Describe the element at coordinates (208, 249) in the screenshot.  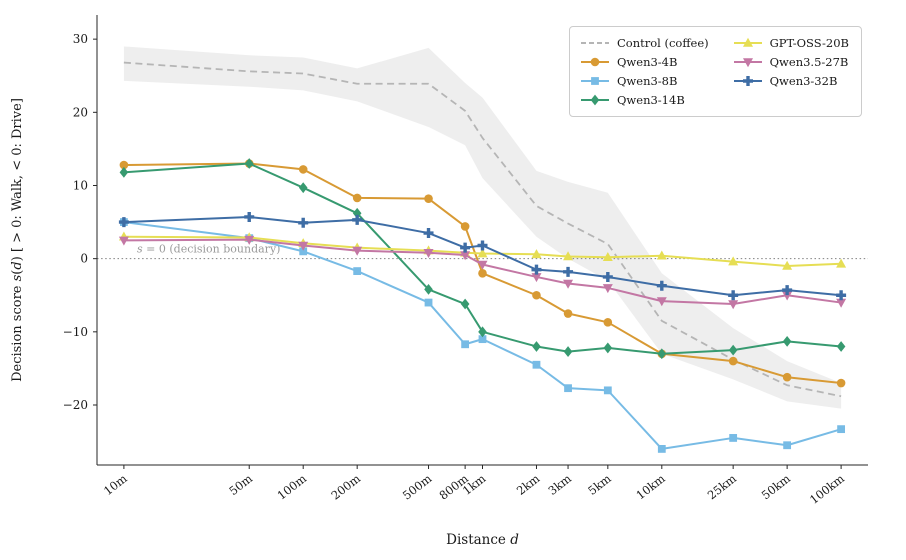
I see `zero-annotation: s = 0 (decision boundary)` at that location.